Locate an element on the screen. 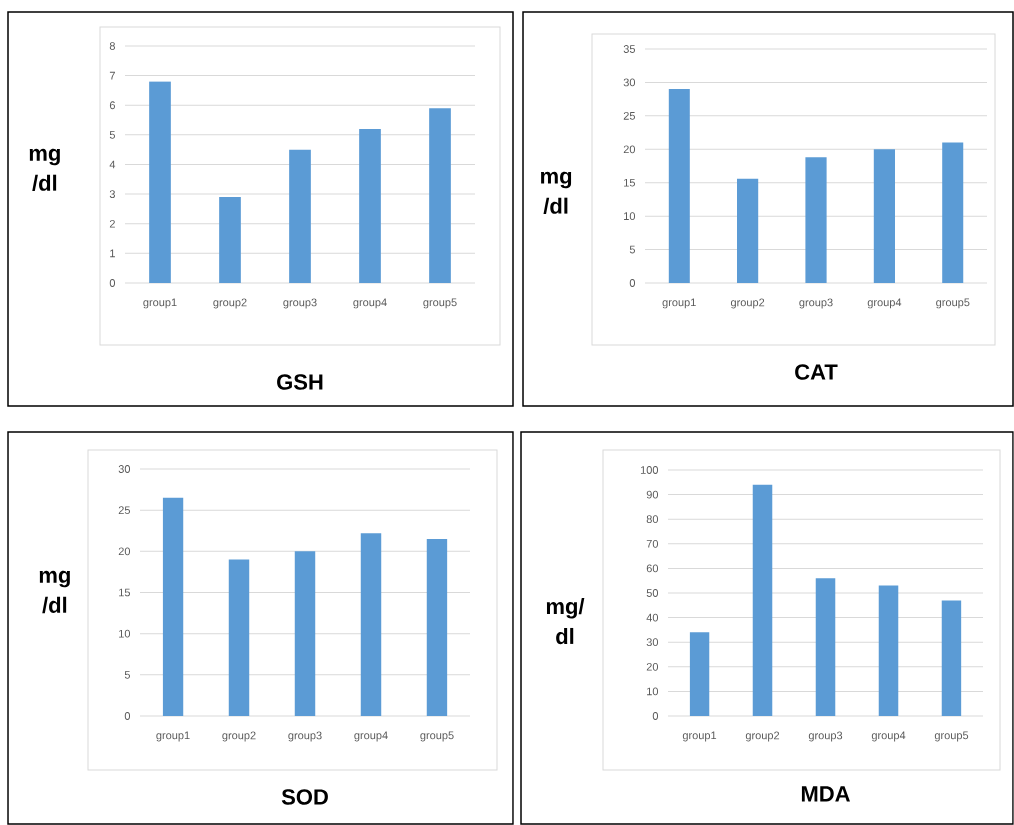 This screenshot has width=1014, height=825. y-tick-label: 50 is located at coordinates (652, 593).